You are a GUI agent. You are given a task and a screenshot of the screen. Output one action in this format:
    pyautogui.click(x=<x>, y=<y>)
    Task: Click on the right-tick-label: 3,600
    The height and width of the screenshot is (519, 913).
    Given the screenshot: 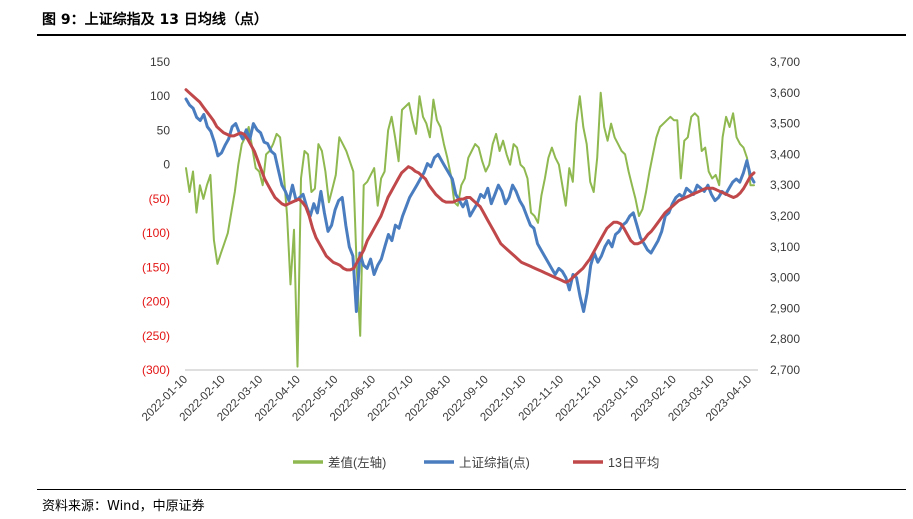 What is the action you would take?
    pyautogui.click(x=785, y=93)
    